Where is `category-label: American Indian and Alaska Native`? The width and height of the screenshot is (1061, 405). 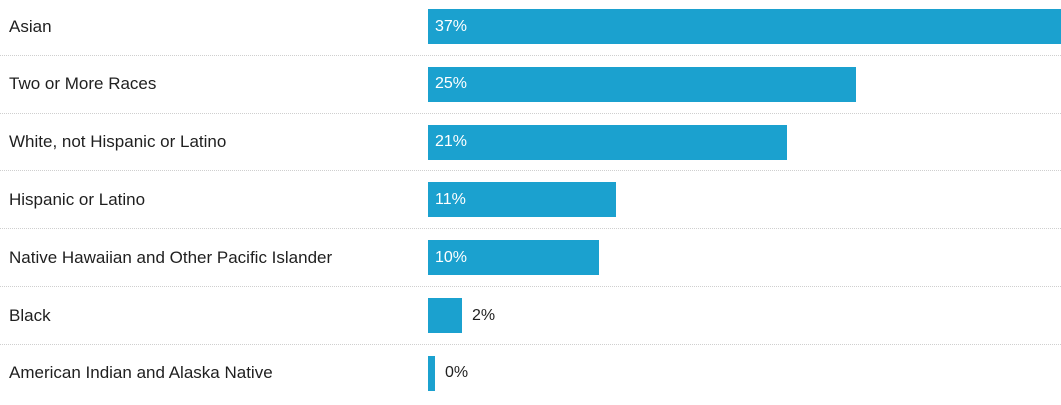 category-label: American Indian and Alaska Native is located at coordinates (141, 373).